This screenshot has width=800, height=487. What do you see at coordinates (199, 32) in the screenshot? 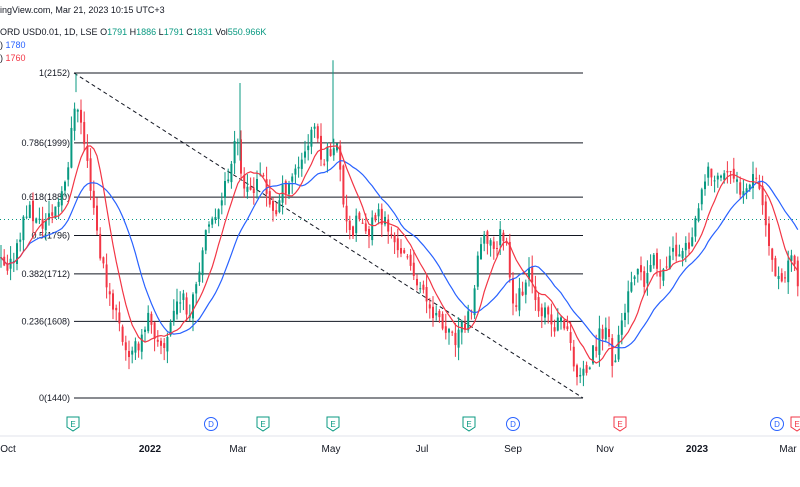
I see `ohlc-close: C1831` at bounding box center [199, 32].